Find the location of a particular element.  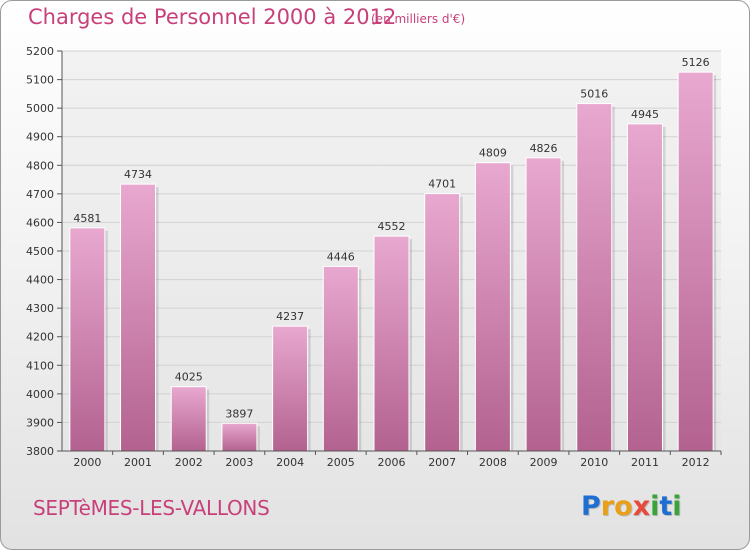

proxiti-logo: Proxiti is located at coordinates (631, 506).